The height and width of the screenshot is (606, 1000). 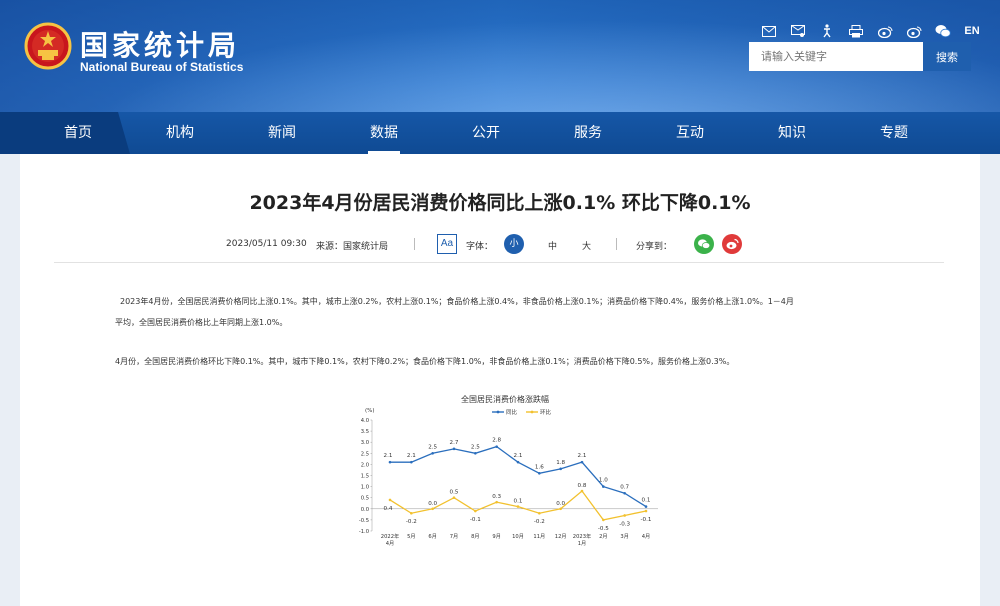 I want to click on weibo-share-icon, so click(x=732, y=244).